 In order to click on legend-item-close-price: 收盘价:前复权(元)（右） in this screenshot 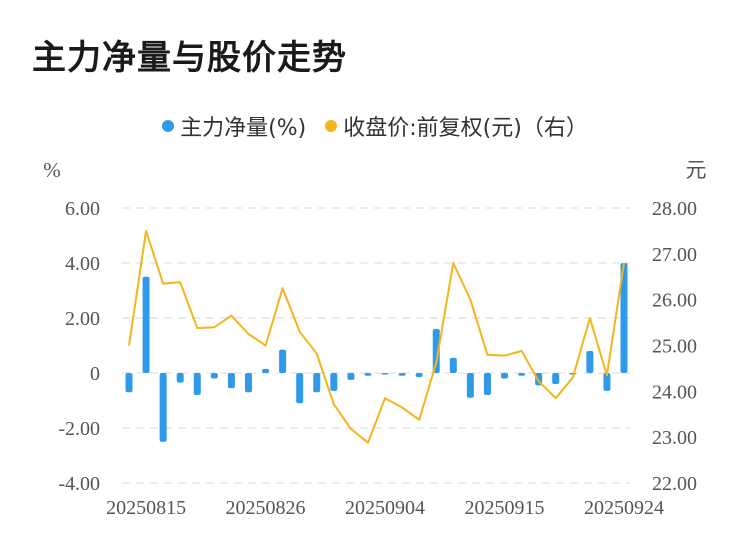, I will do `click(456, 126)`.